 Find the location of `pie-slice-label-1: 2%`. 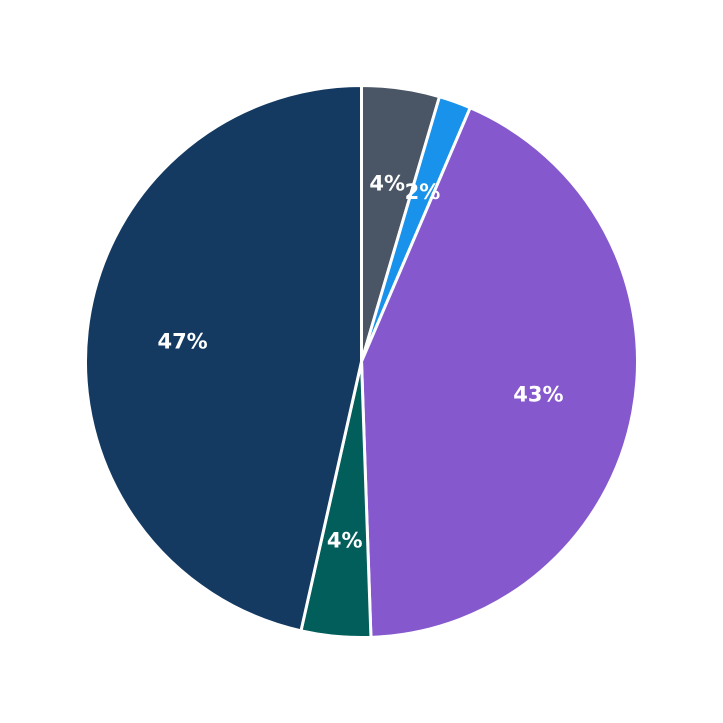

pie-slice-label-1: 2% is located at coordinates (423, 192).